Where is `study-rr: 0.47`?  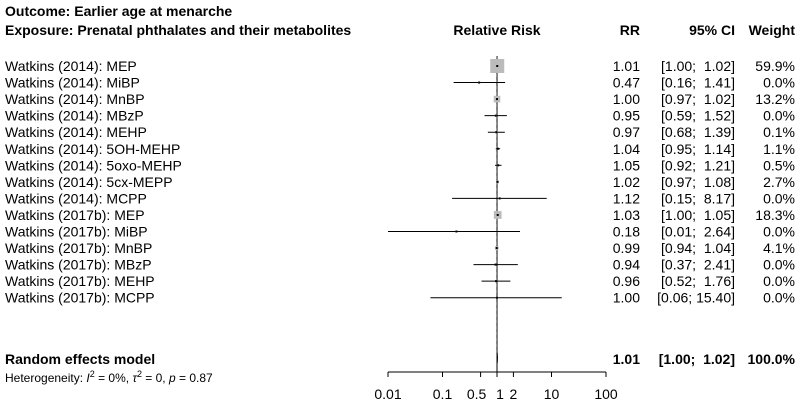 study-rr: 0.47 is located at coordinates (626, 83).